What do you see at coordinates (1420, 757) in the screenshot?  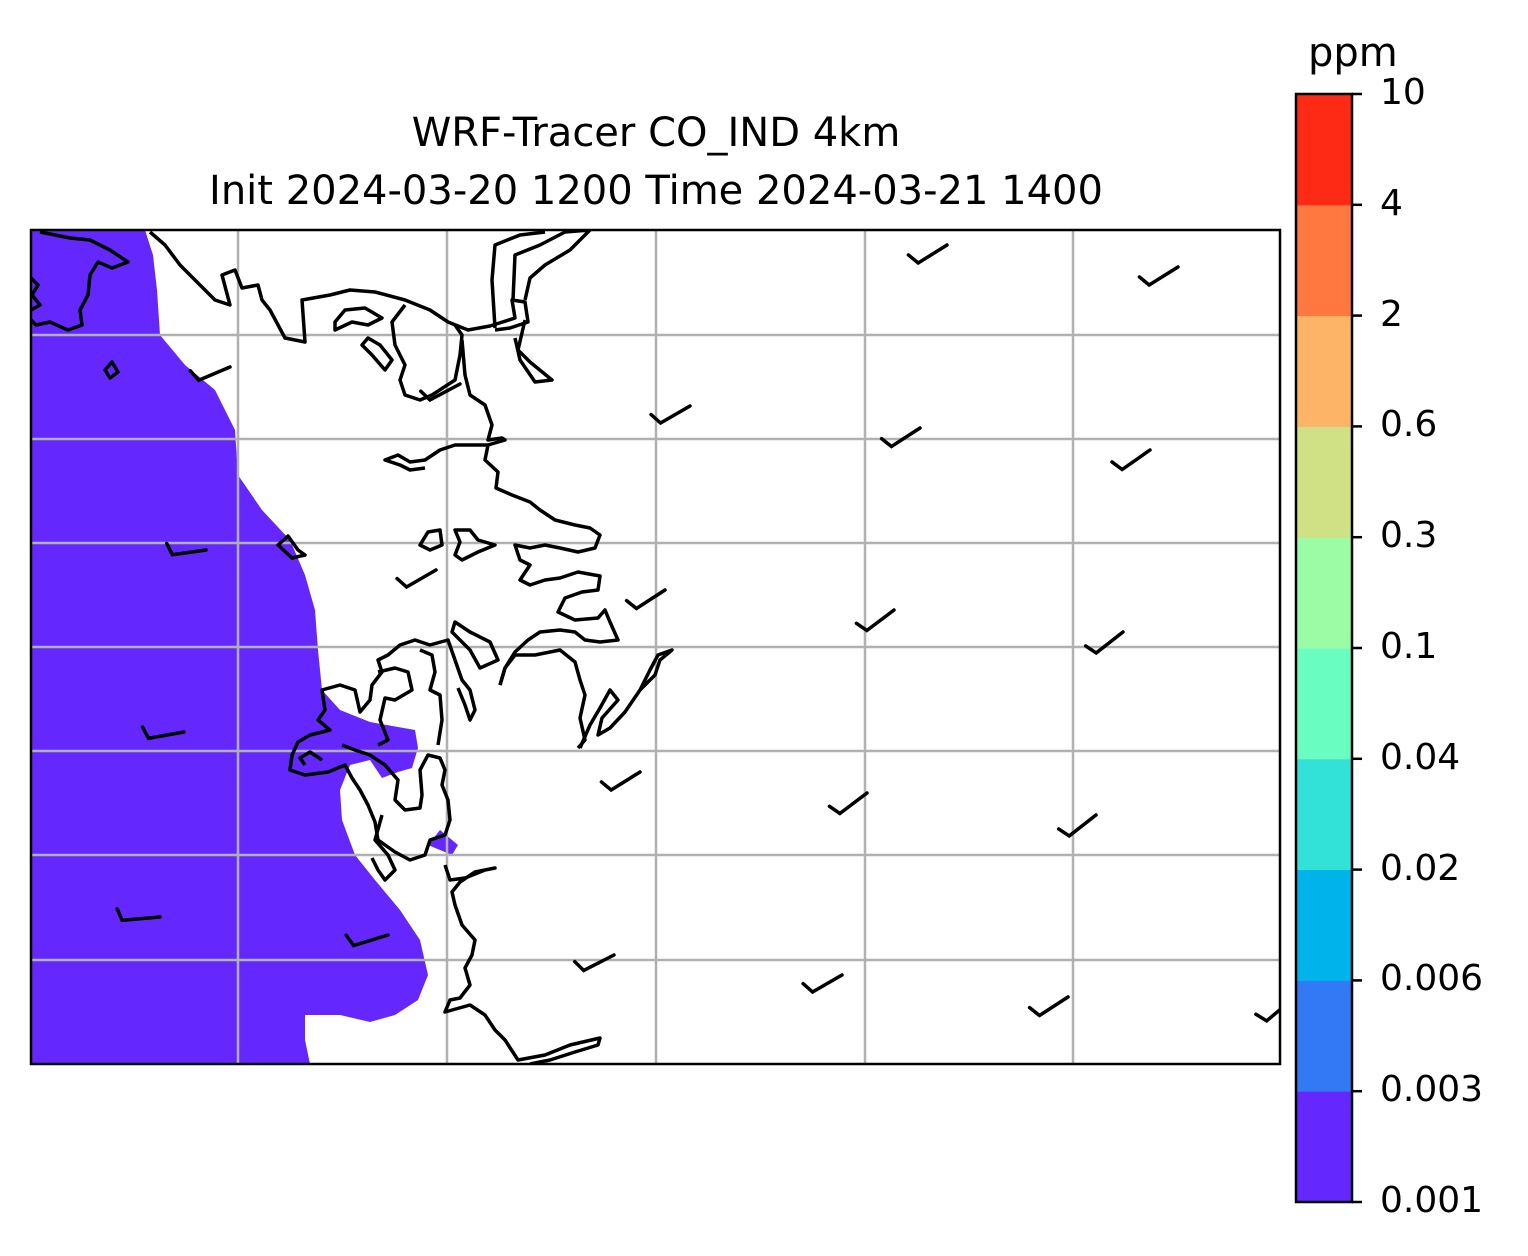 I see `colorbar-tick-label: 0.04` at bounding box center [1420, 757].